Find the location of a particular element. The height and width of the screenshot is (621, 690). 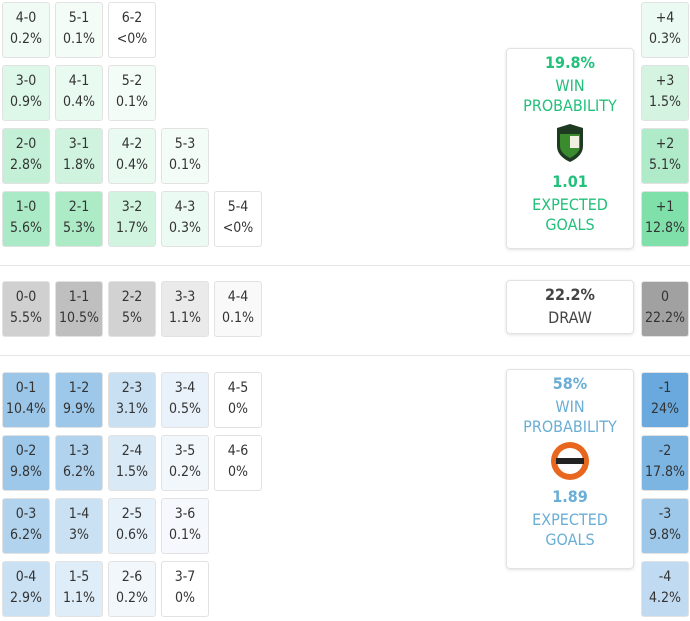

margin-cell: +3 1.5% is located at coordinates (665, 93).